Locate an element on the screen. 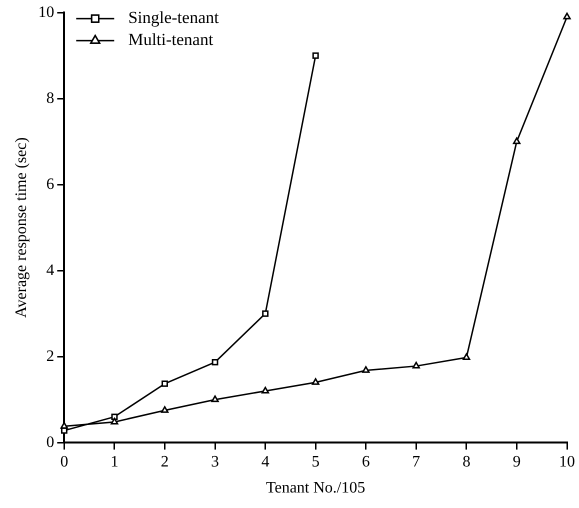 The image size is (579, 508). y-axis-title: Average response time (sec) is located at coordinates (21, 227).